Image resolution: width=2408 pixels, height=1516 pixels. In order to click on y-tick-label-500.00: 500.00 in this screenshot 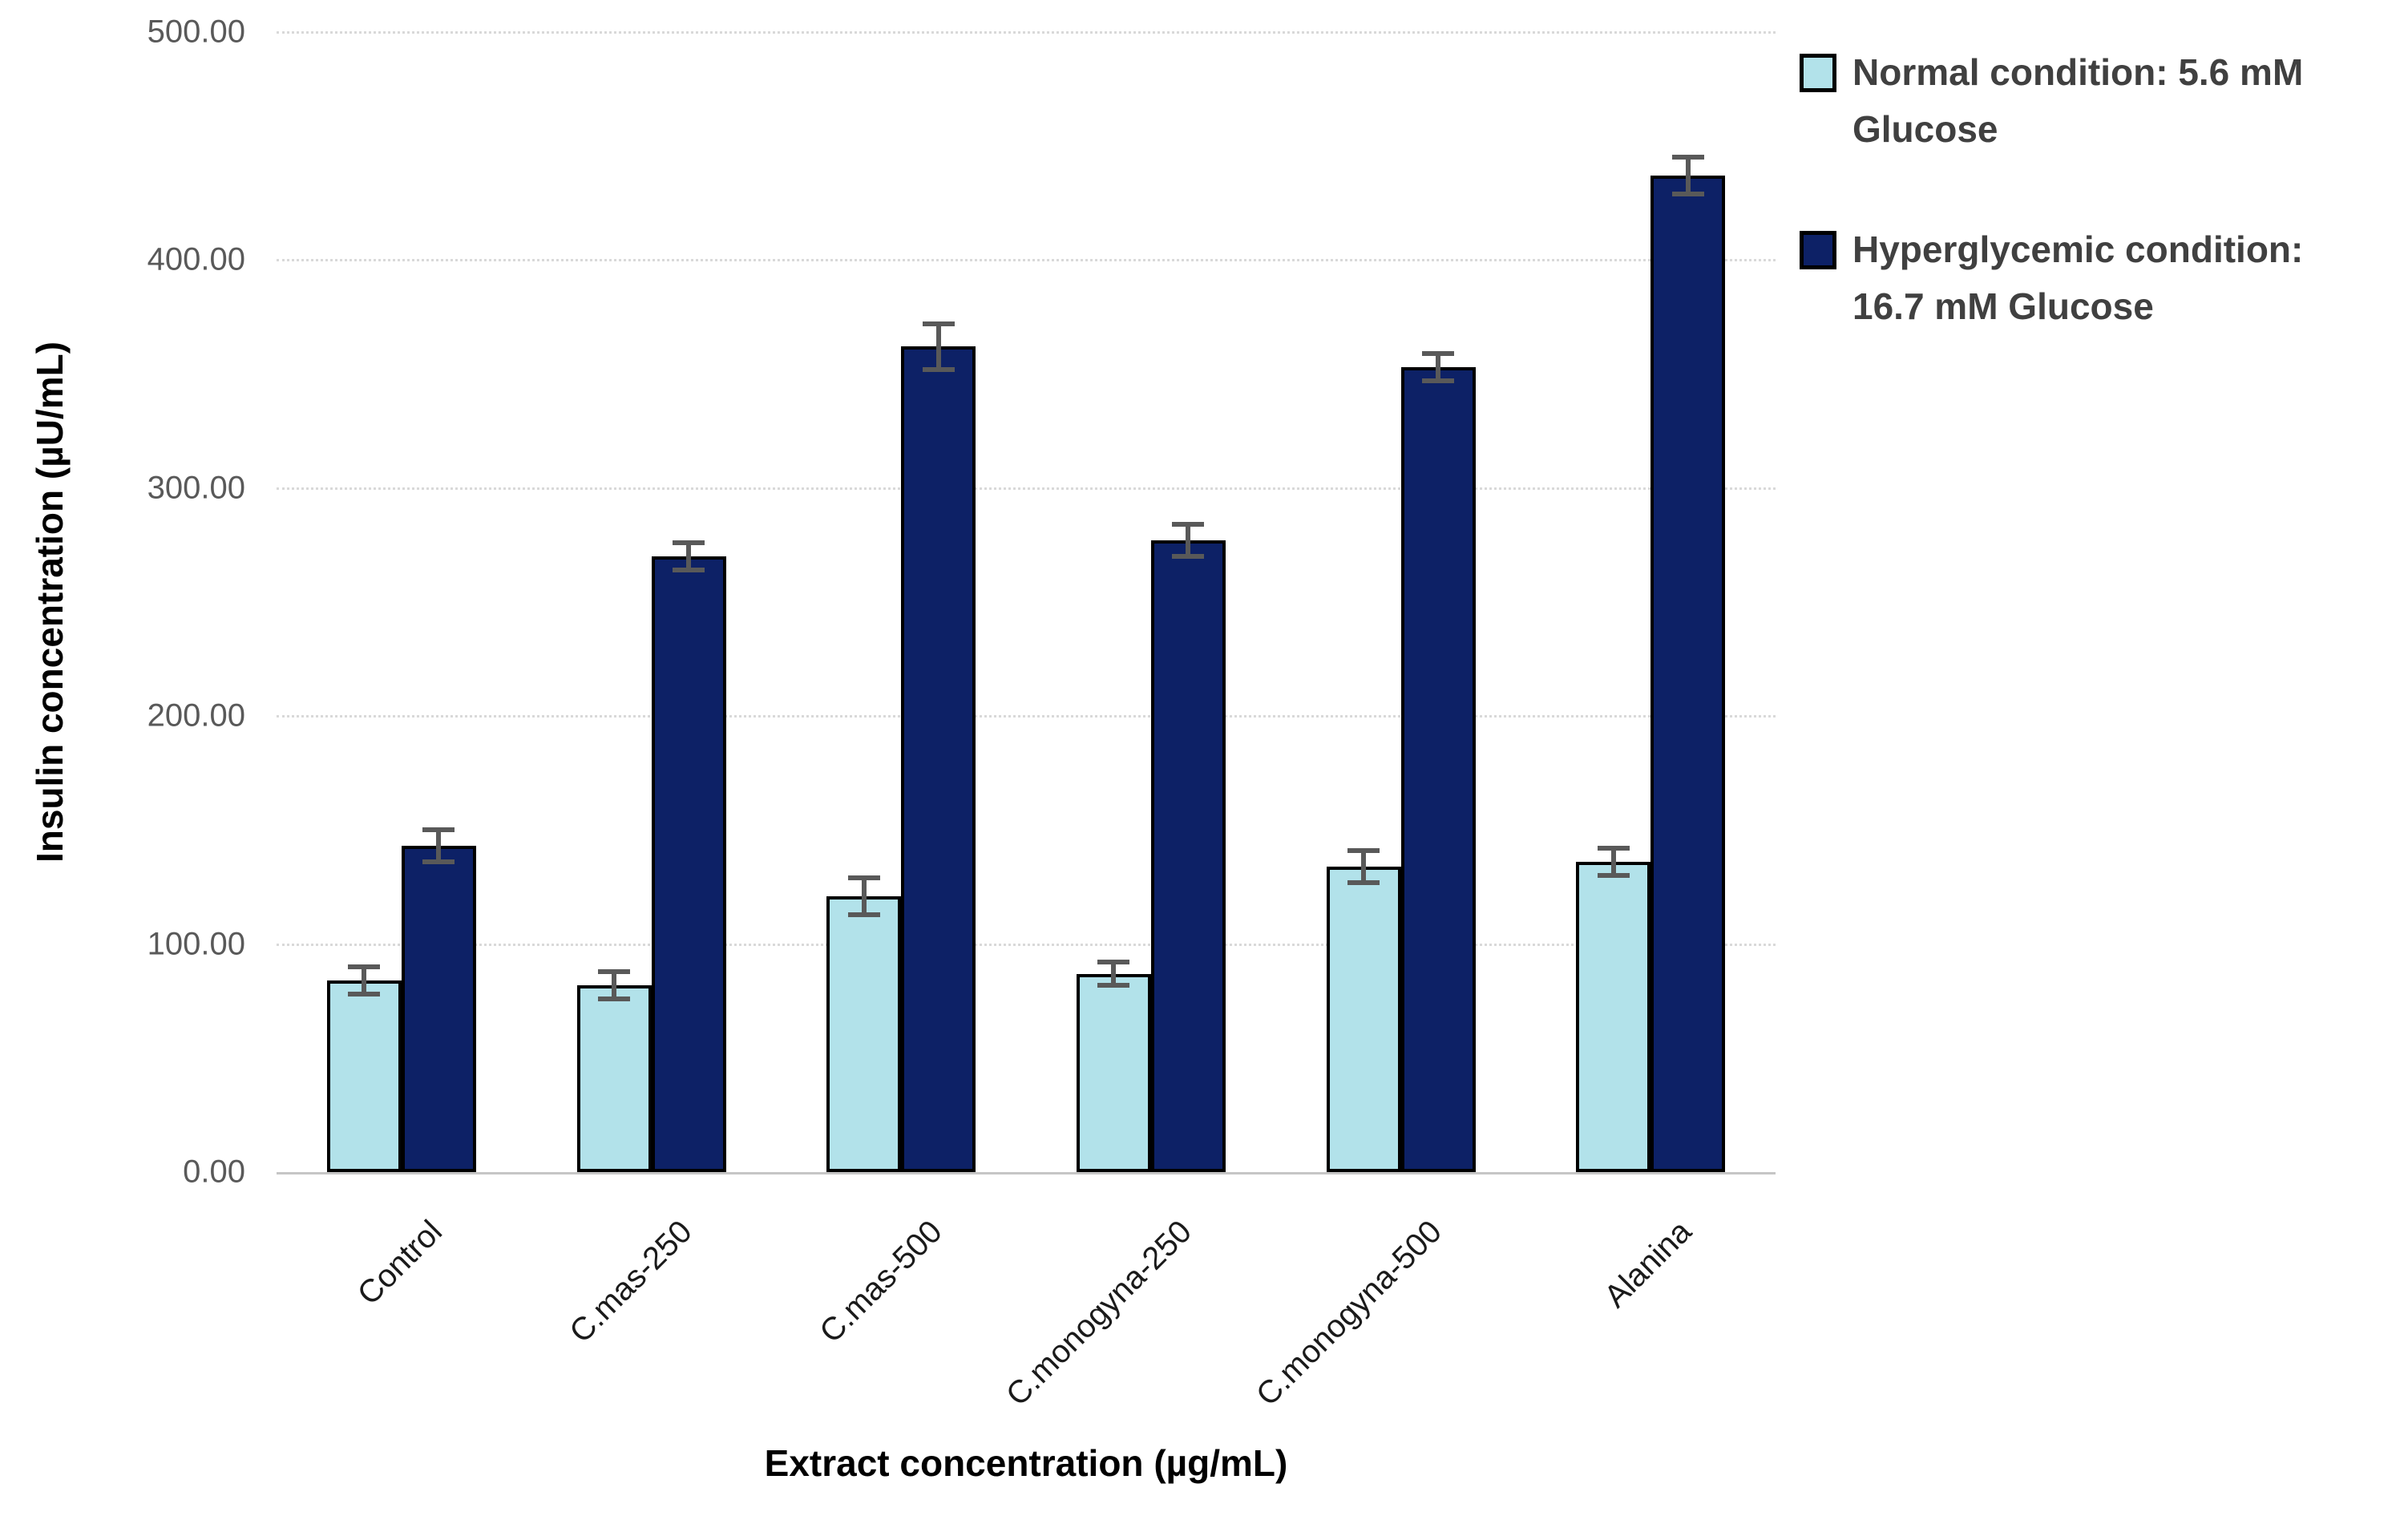, I will do `click(196, 32)`.